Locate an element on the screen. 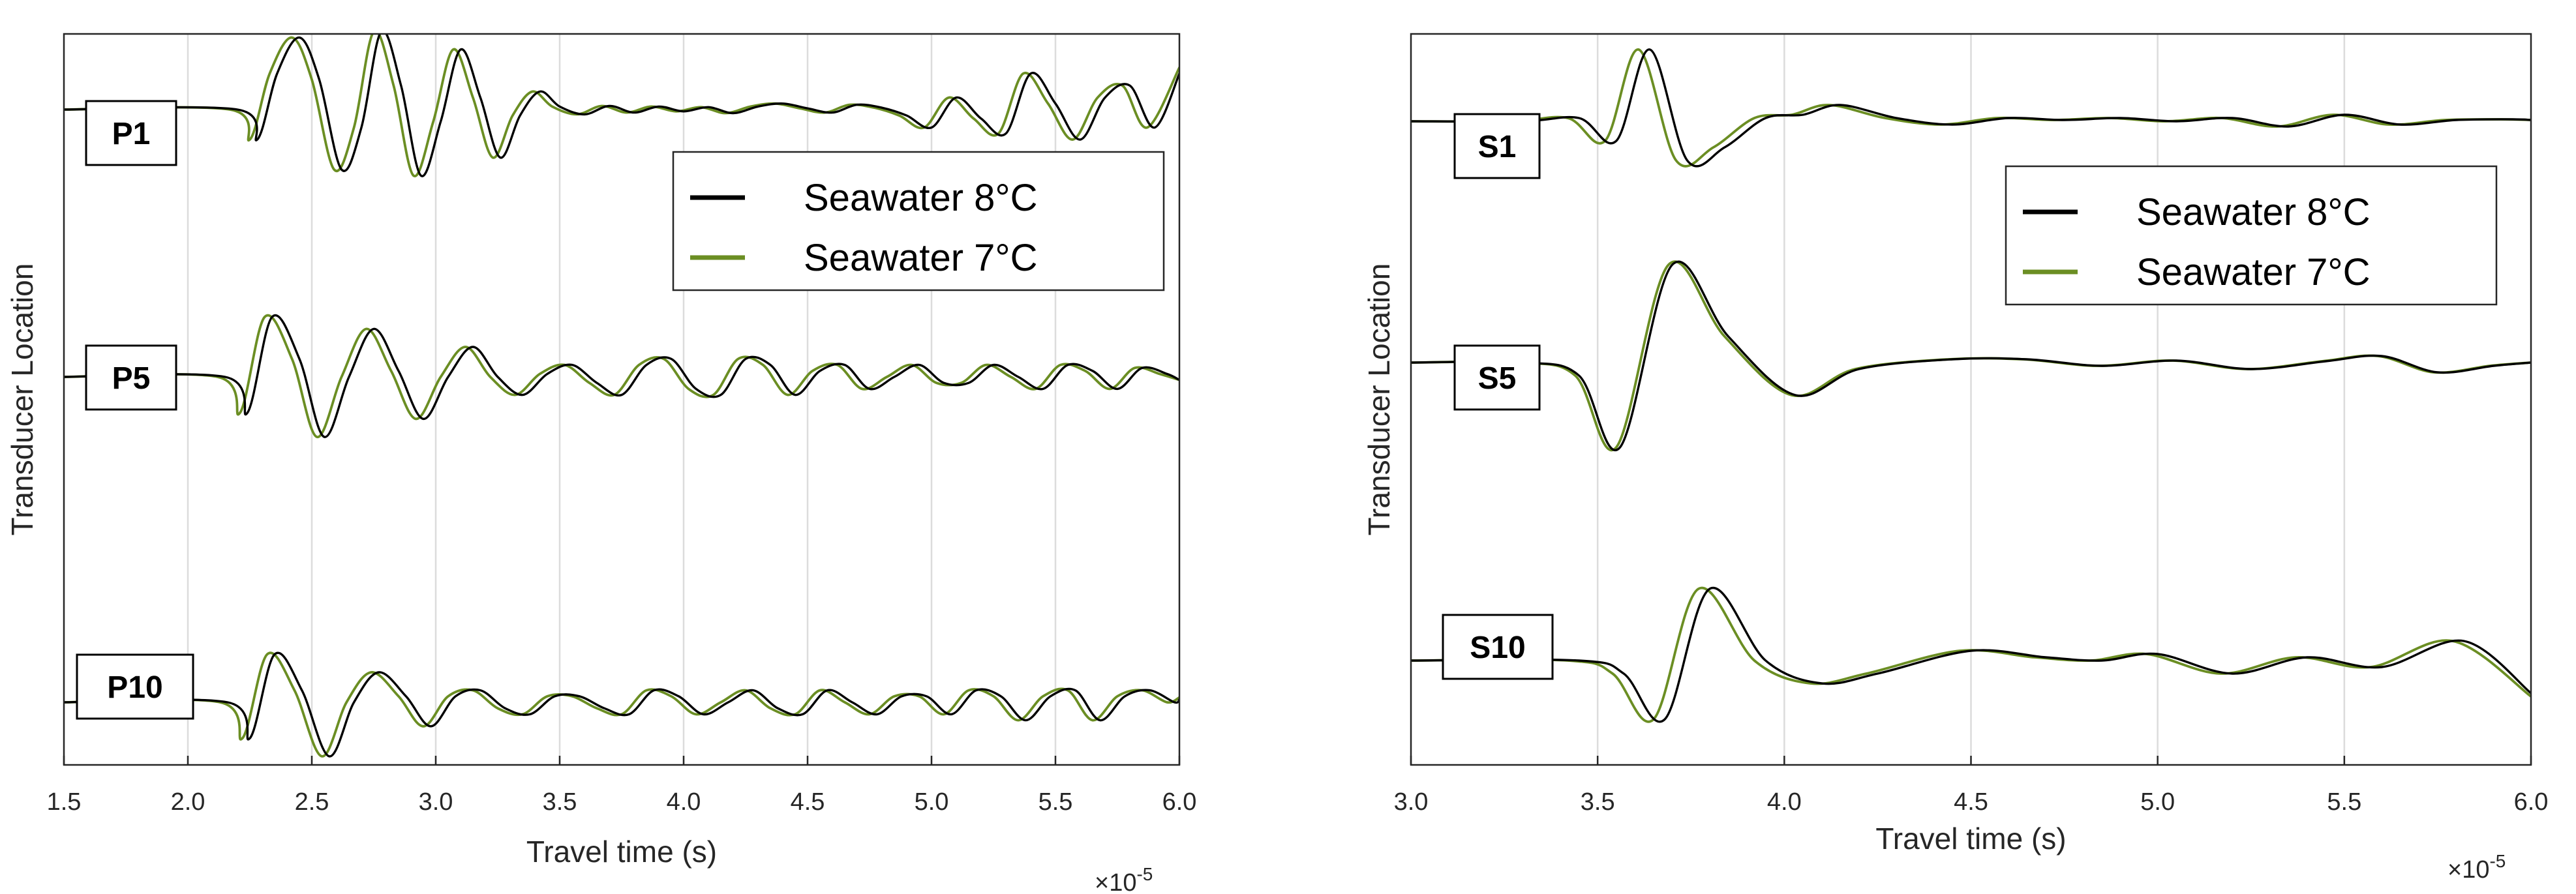 The image size is (2576, 894). trace-p1-seawater-8c-line is located at coordinates (622, 106).